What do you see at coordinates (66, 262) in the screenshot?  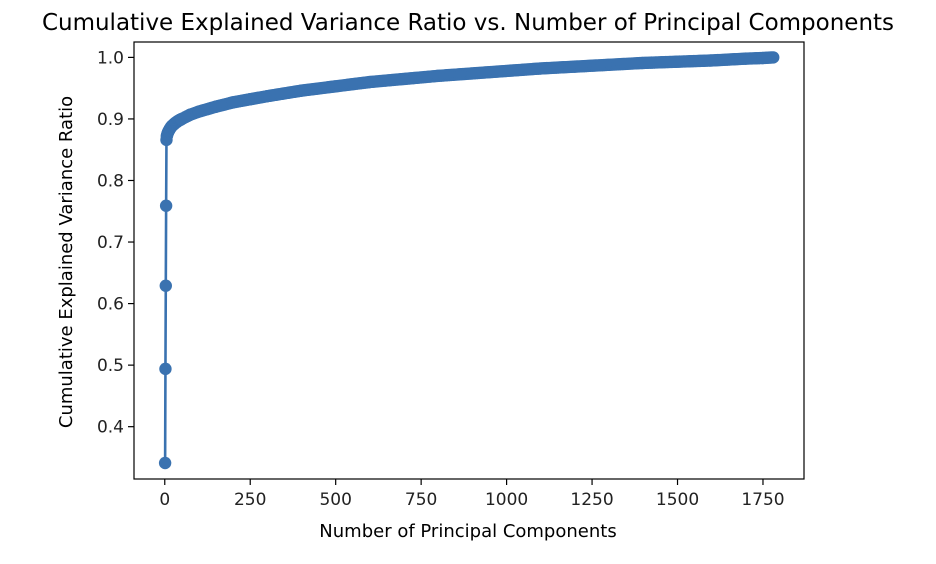 I see `y-axis-label: Cumulative Explained Variance Ratio` at bounding box center [66, 262].